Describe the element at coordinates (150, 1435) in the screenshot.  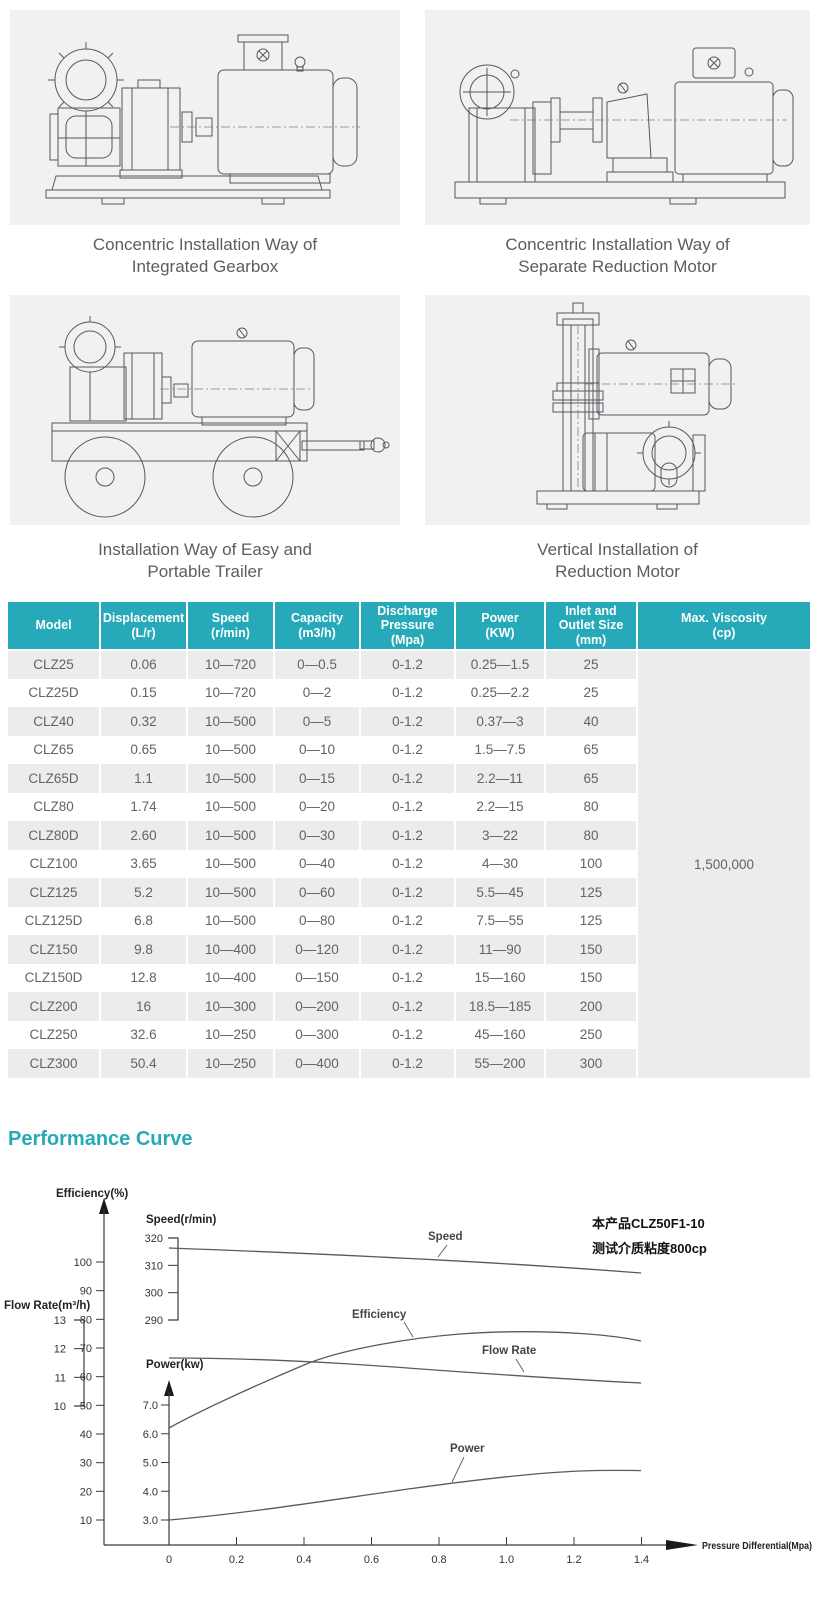
I see `axis-tick-label: 6.0` at that location.